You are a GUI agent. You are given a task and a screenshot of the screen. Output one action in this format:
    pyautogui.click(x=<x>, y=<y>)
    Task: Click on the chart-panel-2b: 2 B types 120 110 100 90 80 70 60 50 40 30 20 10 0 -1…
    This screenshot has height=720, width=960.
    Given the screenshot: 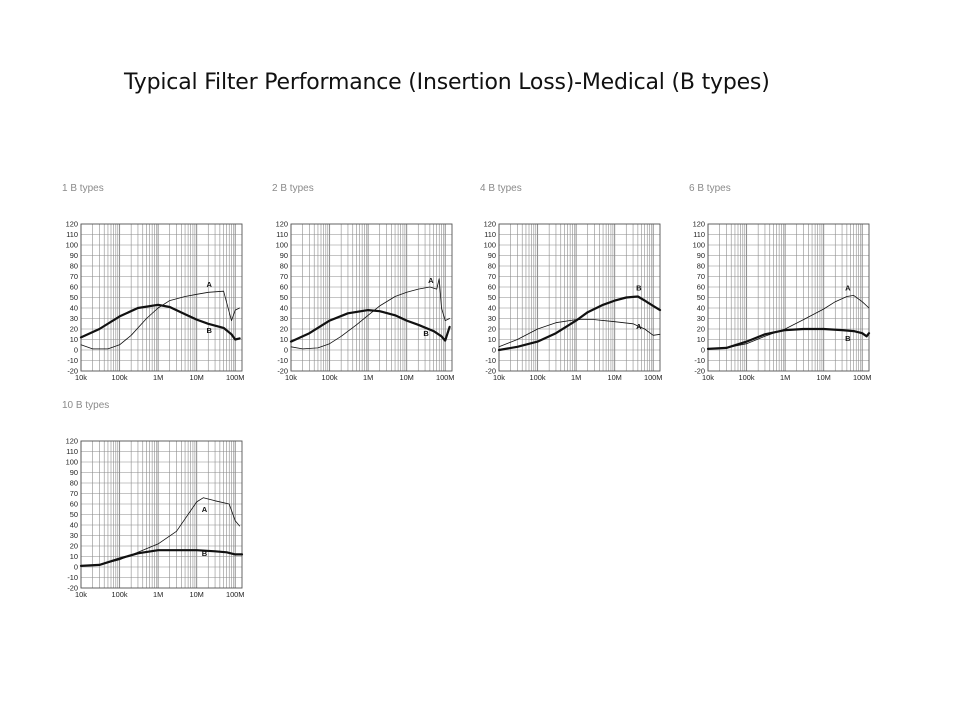 What is the action you would take?
    pyautogui.click(x=368, y=289)
    